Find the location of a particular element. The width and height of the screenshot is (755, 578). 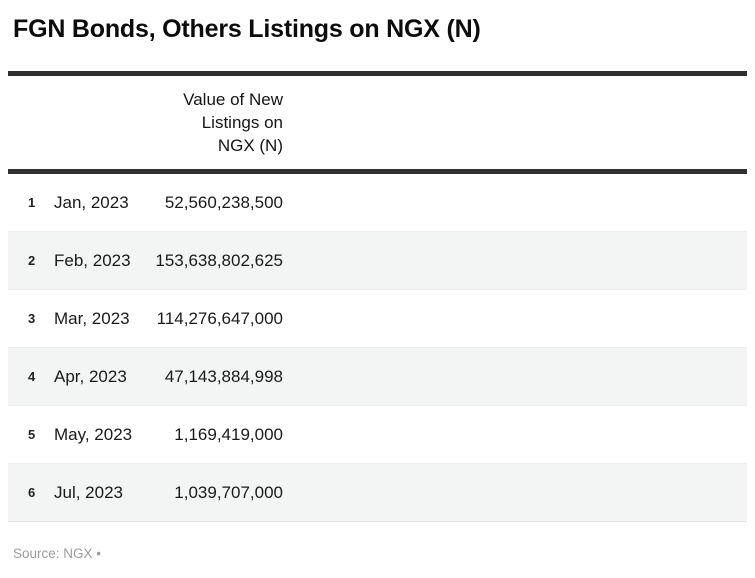

table-row: 5 May, 2023 1,169,419,000 is located at coordinates (377, 435).